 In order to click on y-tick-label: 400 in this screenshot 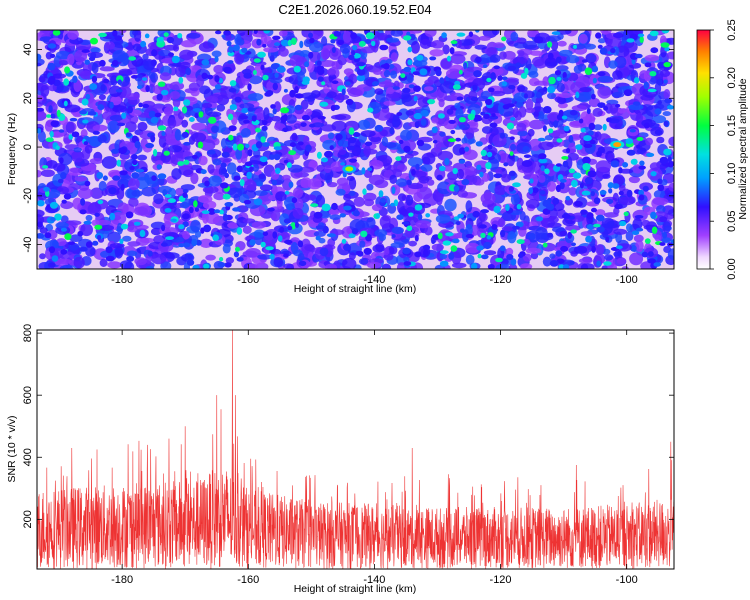, I will do `click(28, 457)`.